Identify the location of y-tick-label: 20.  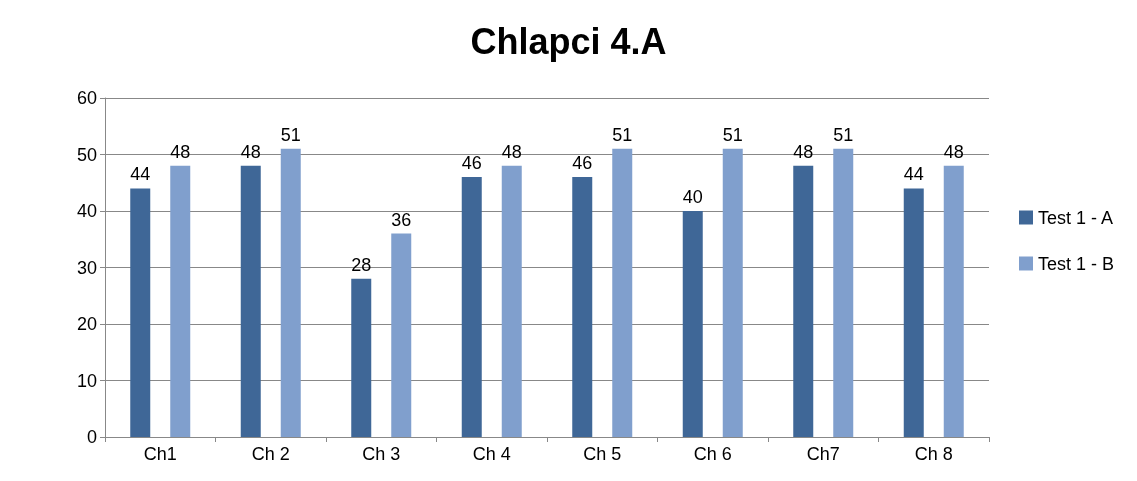
(86, 324).